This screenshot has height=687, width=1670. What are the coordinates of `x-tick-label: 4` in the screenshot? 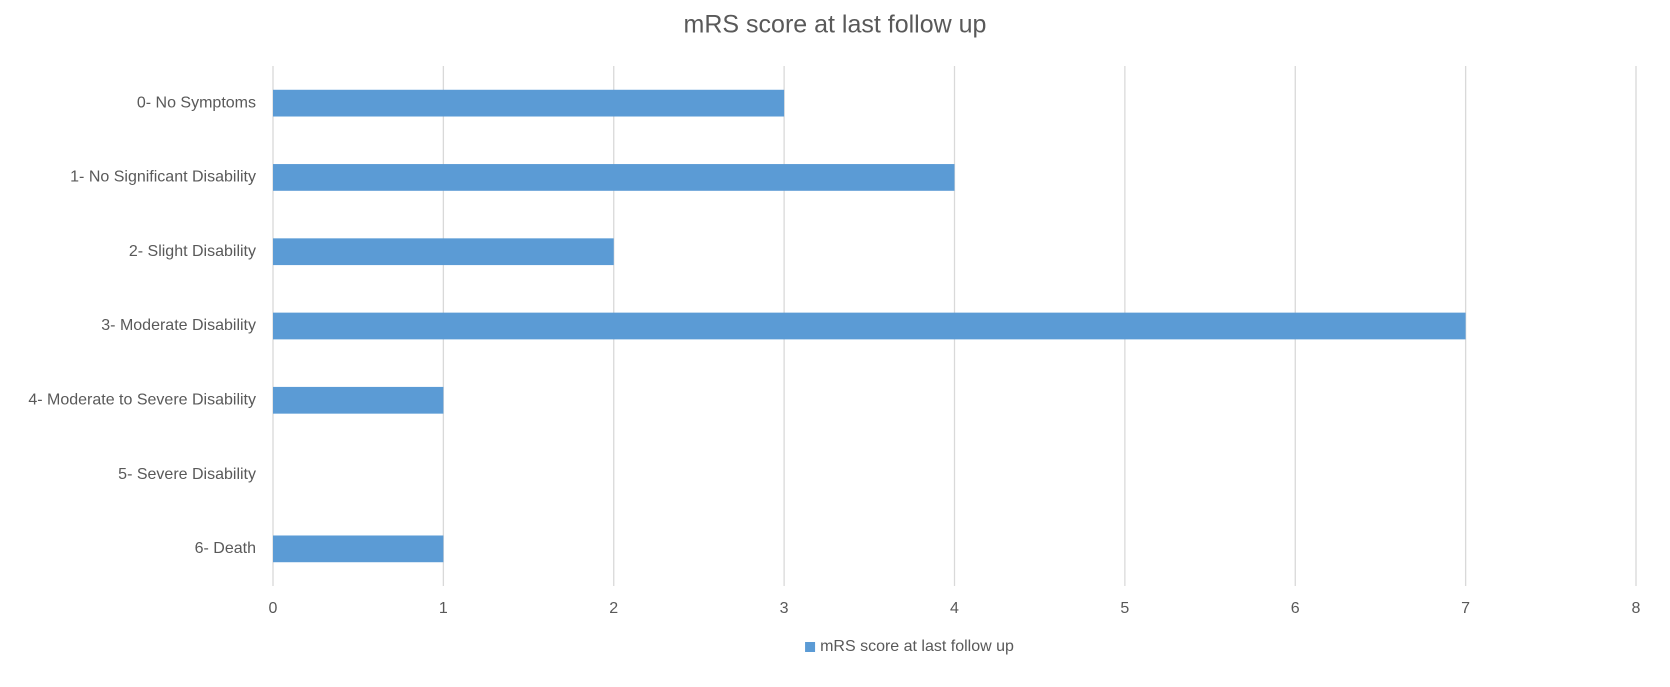 It's located at (954, 608).